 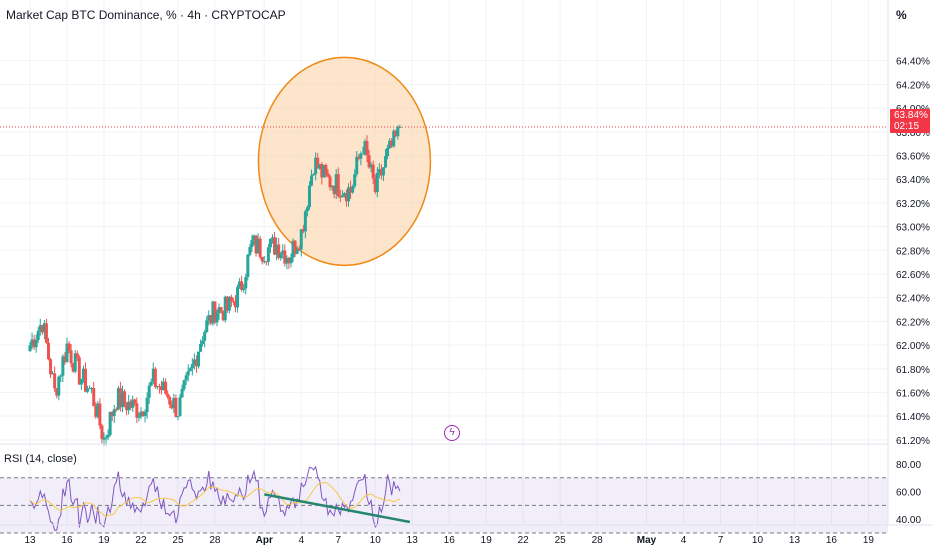 I want to click on last-price-tag: 63.84% 02:15, so click(x=910, y=121).